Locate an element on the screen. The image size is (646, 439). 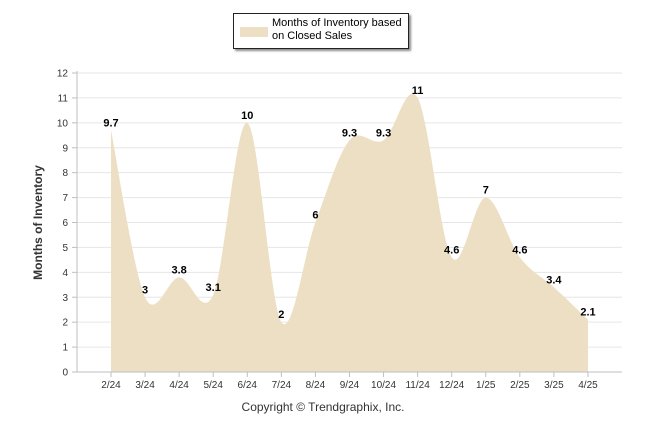
data-label: 10 is located at coordinates (247, 116).